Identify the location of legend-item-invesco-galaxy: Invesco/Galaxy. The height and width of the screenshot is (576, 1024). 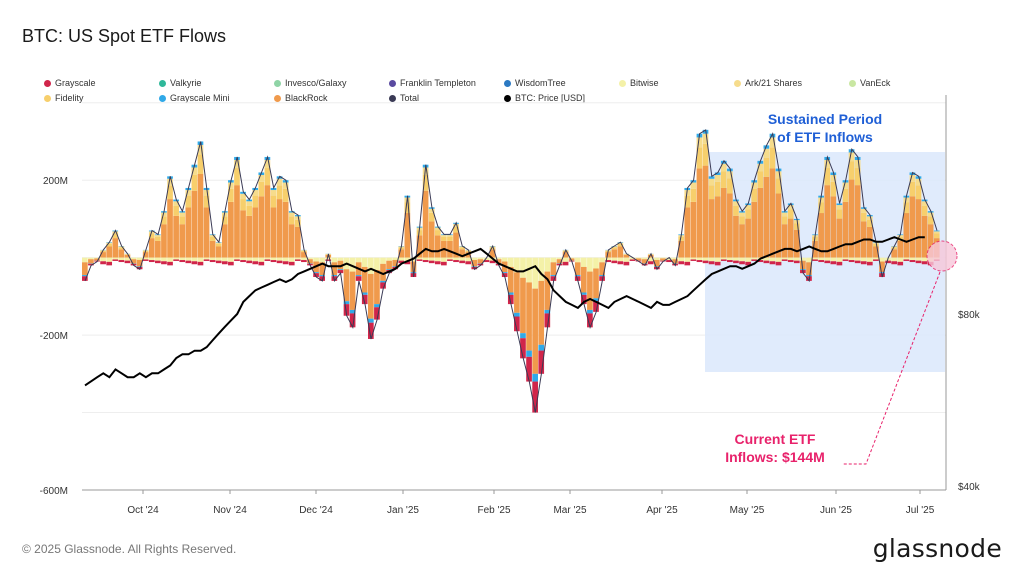
(310, 83).